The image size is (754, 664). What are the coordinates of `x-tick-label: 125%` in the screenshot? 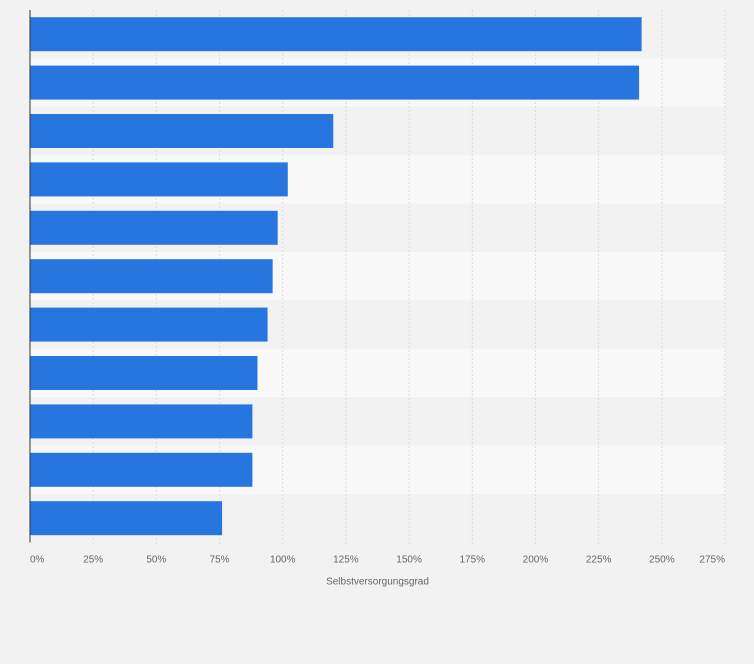 It's located at (346, 559).